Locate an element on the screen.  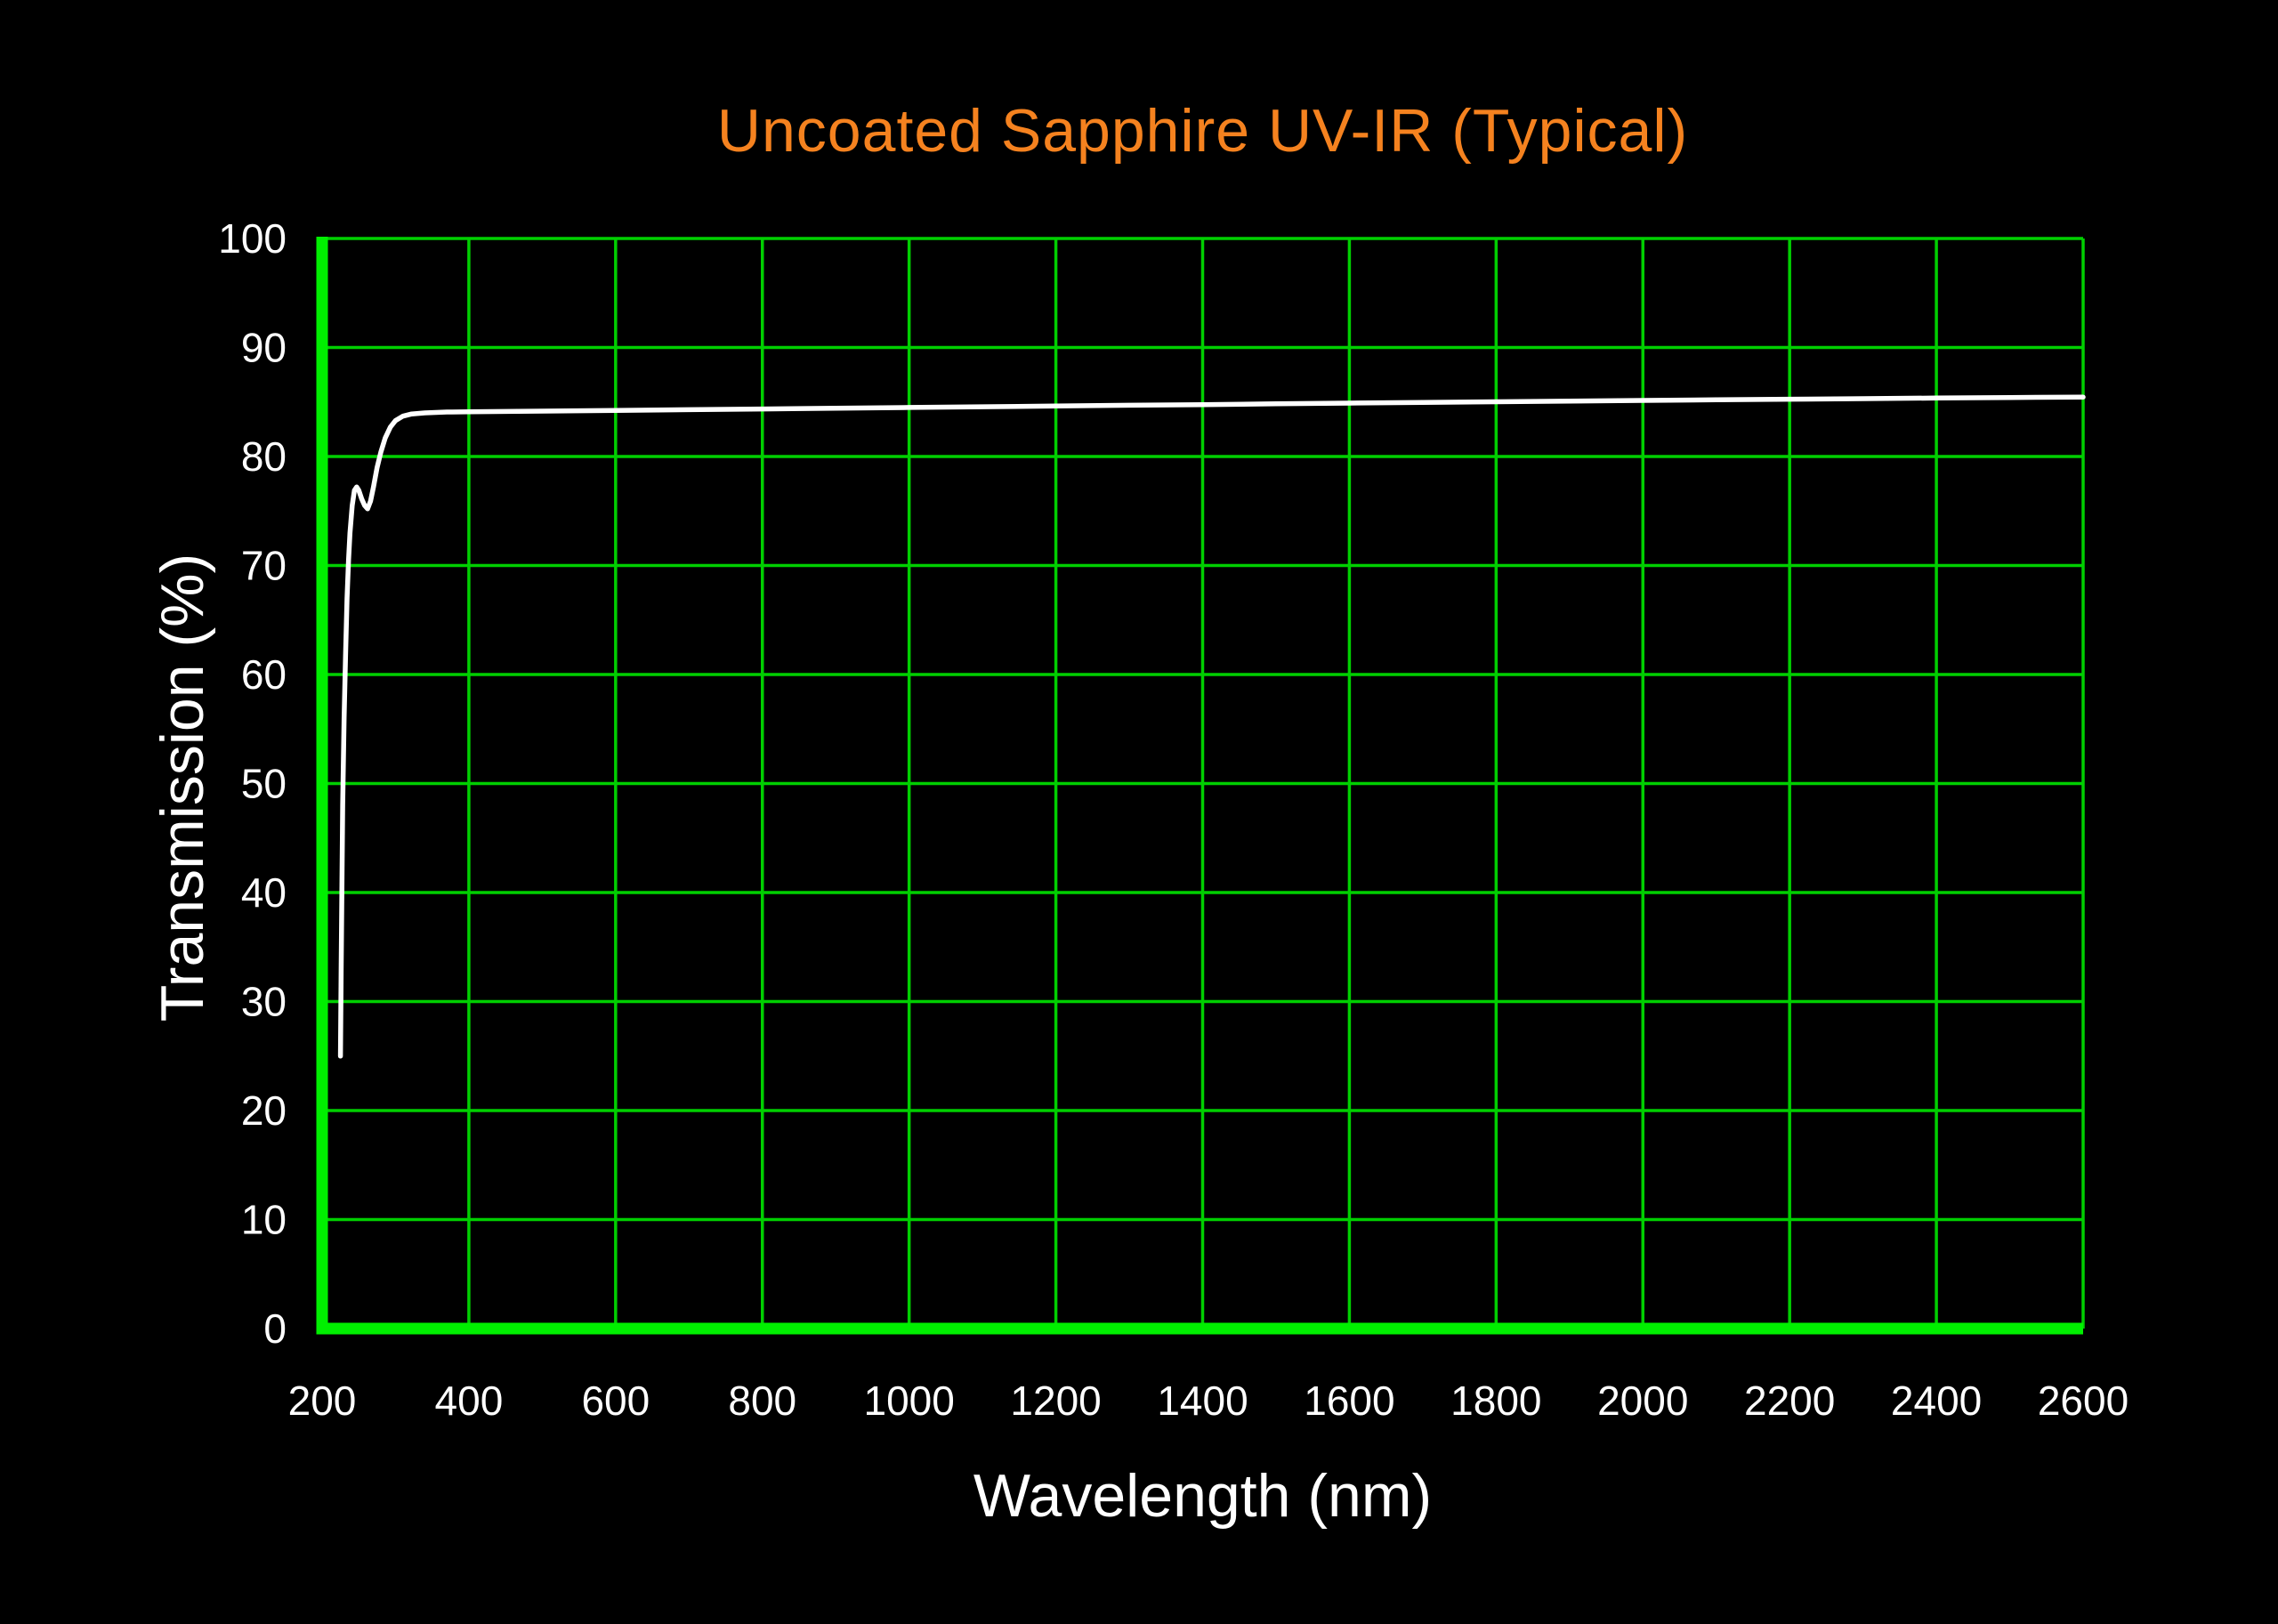
x-tick-label: 2400 is located at coordinates (1936, 1401).